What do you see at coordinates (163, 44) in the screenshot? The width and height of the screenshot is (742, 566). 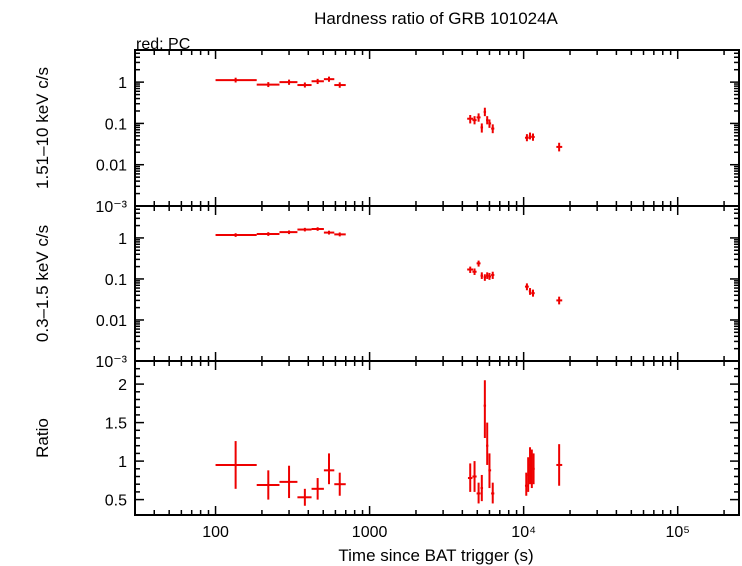 I see `legend-label: red: PC` at bounding box center [163, 44].